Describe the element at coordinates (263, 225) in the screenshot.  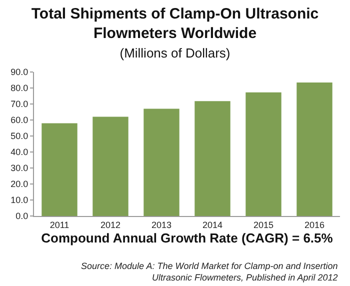
I see `x-tick-label: 2015` at that location.